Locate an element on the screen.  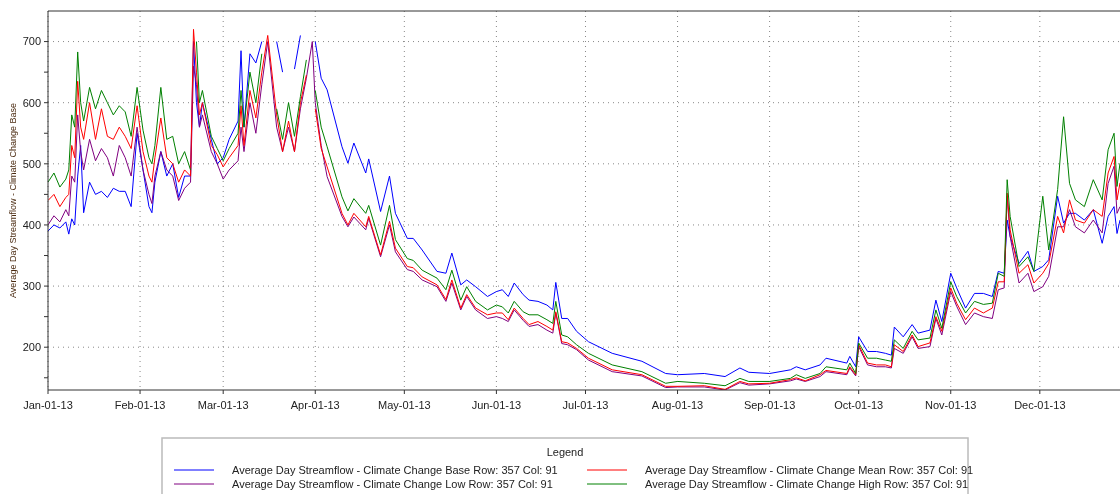
x-tick-label: Aug-01-13 is located at coordinates (677, 405).